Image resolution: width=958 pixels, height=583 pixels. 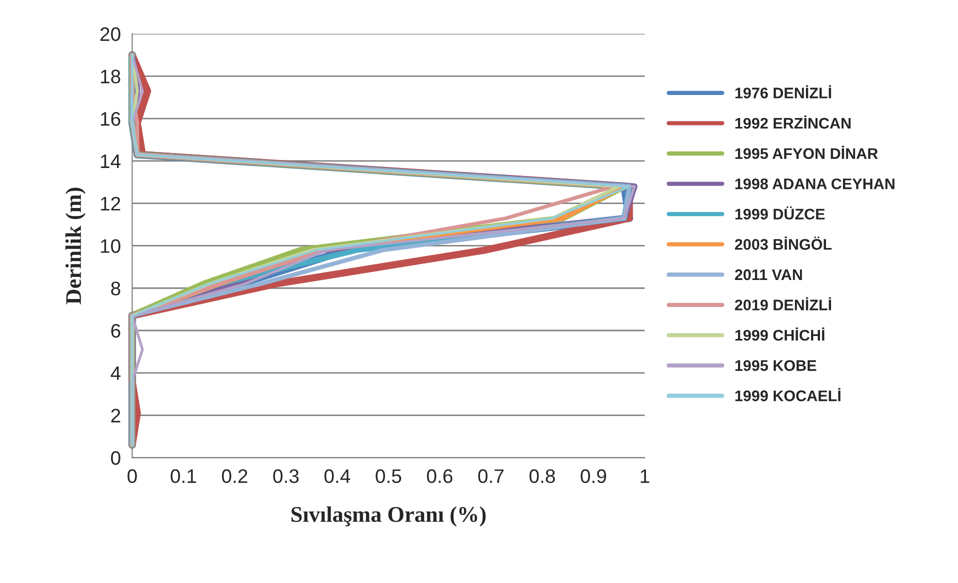 What do you see at coordinates (542, 476) in the screenshot?
I see `x-tick-label: 0.8` at bounding box center [542, 476].